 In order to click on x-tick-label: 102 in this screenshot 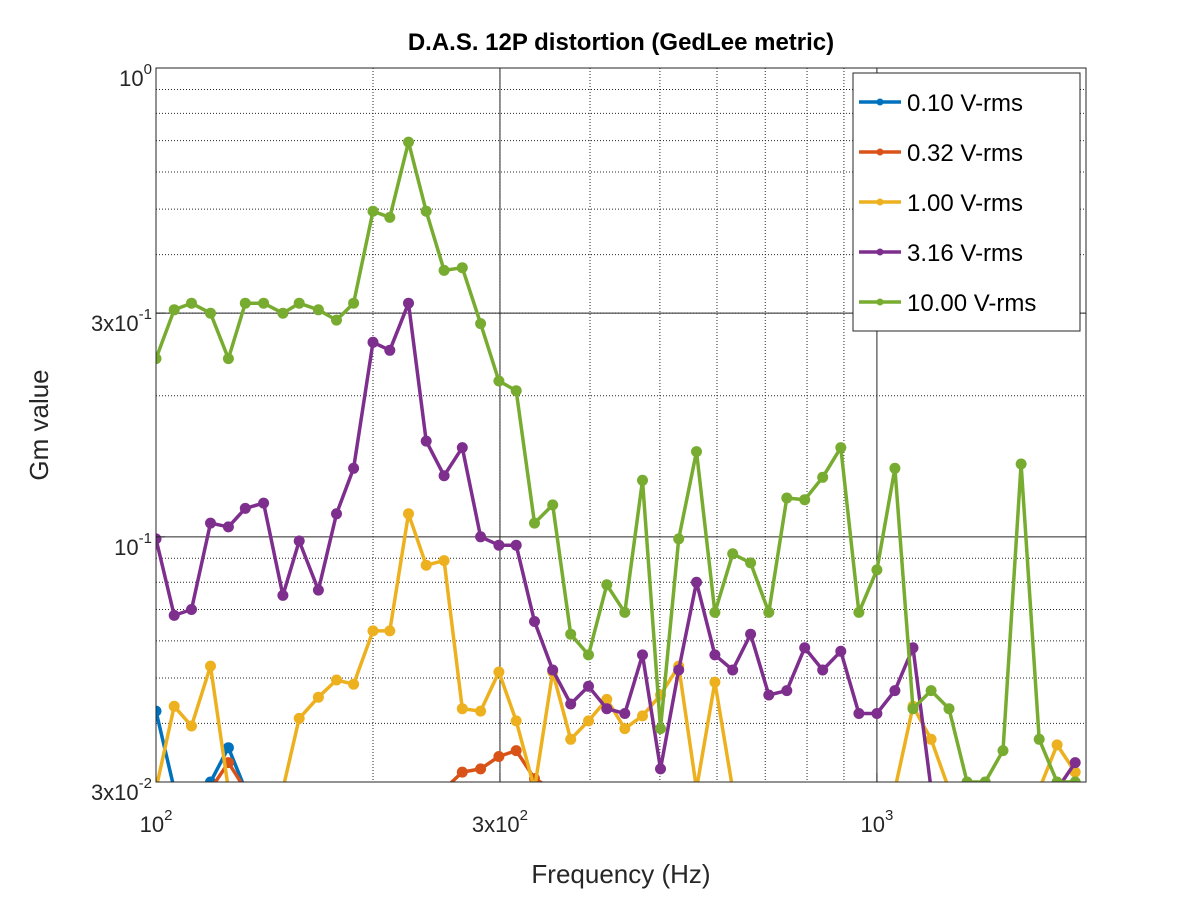, I will do `click(156, 822)`.